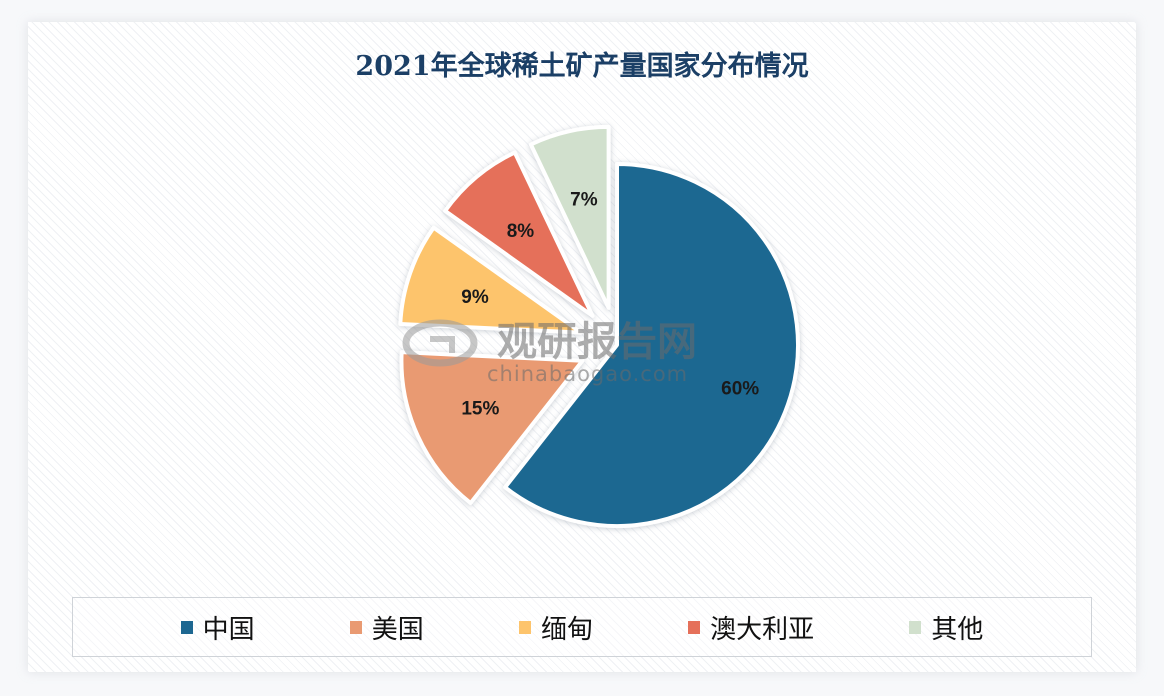 This screenshot has width=1164, height=696. I want to click on legend-label-usa: 美国, so click(397, 628).